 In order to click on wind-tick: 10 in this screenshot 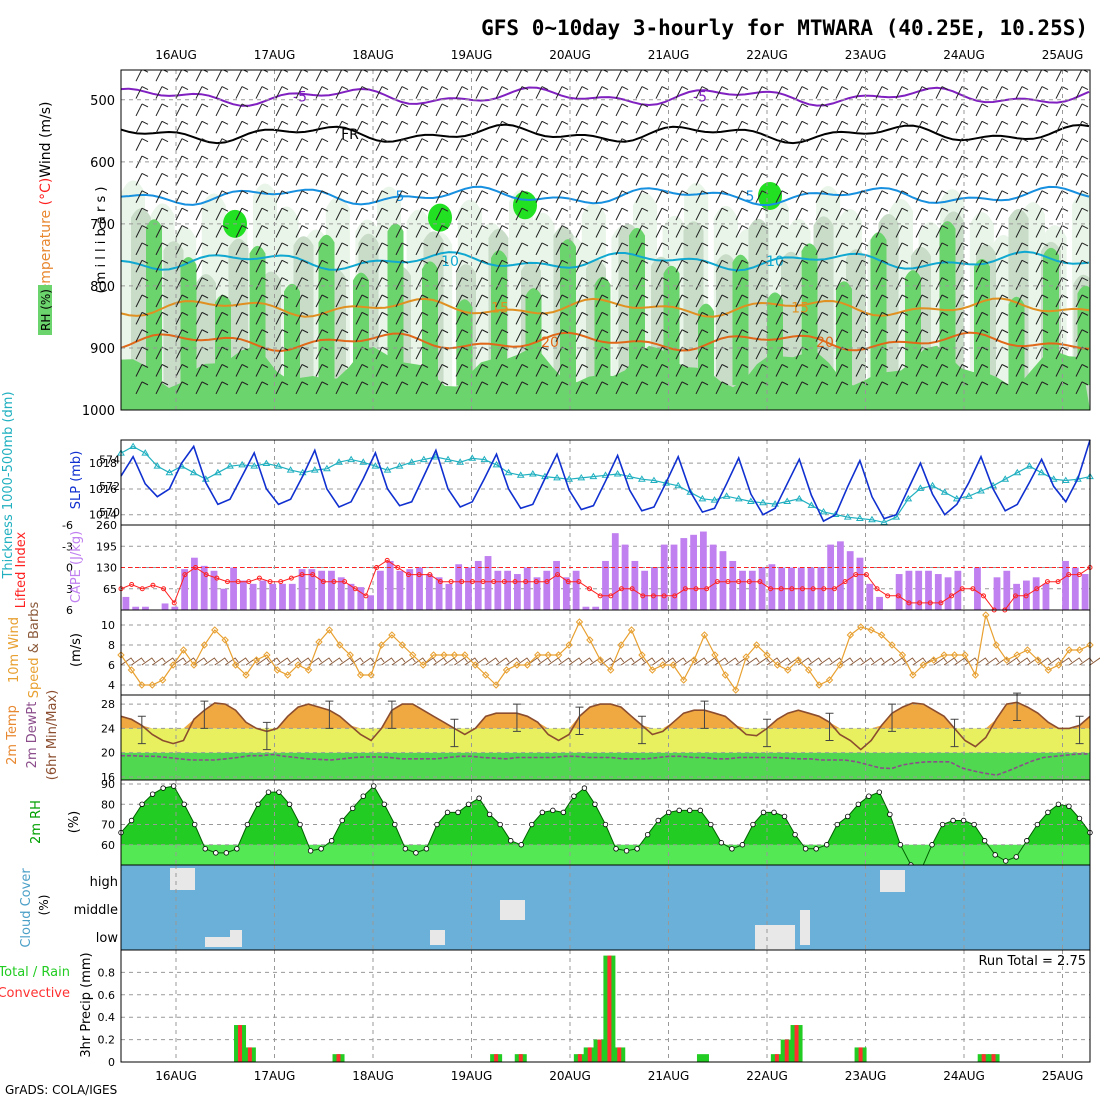, I will do `click(108, 625)`.